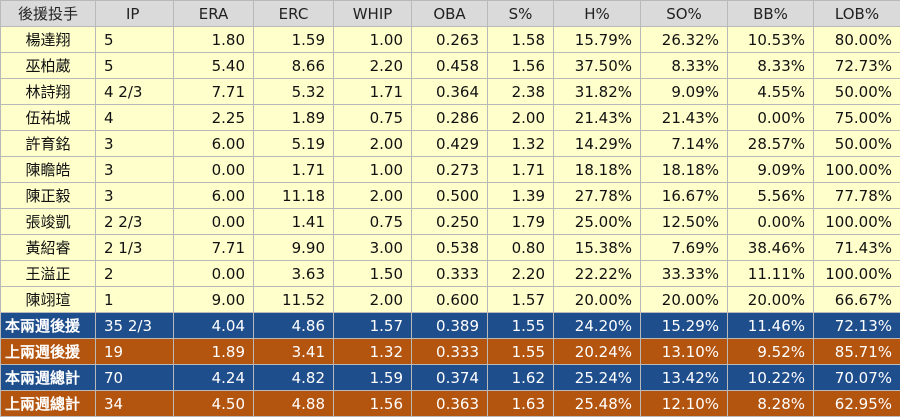  I want to click on column-header-ip: IP, so click(135, 14).